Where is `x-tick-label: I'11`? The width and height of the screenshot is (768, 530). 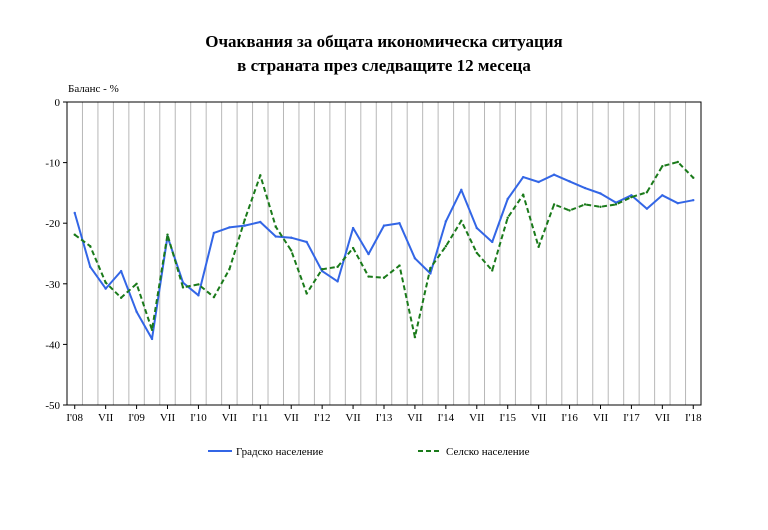 x-tick-label: I'11 is located at coordinates (260, 418).